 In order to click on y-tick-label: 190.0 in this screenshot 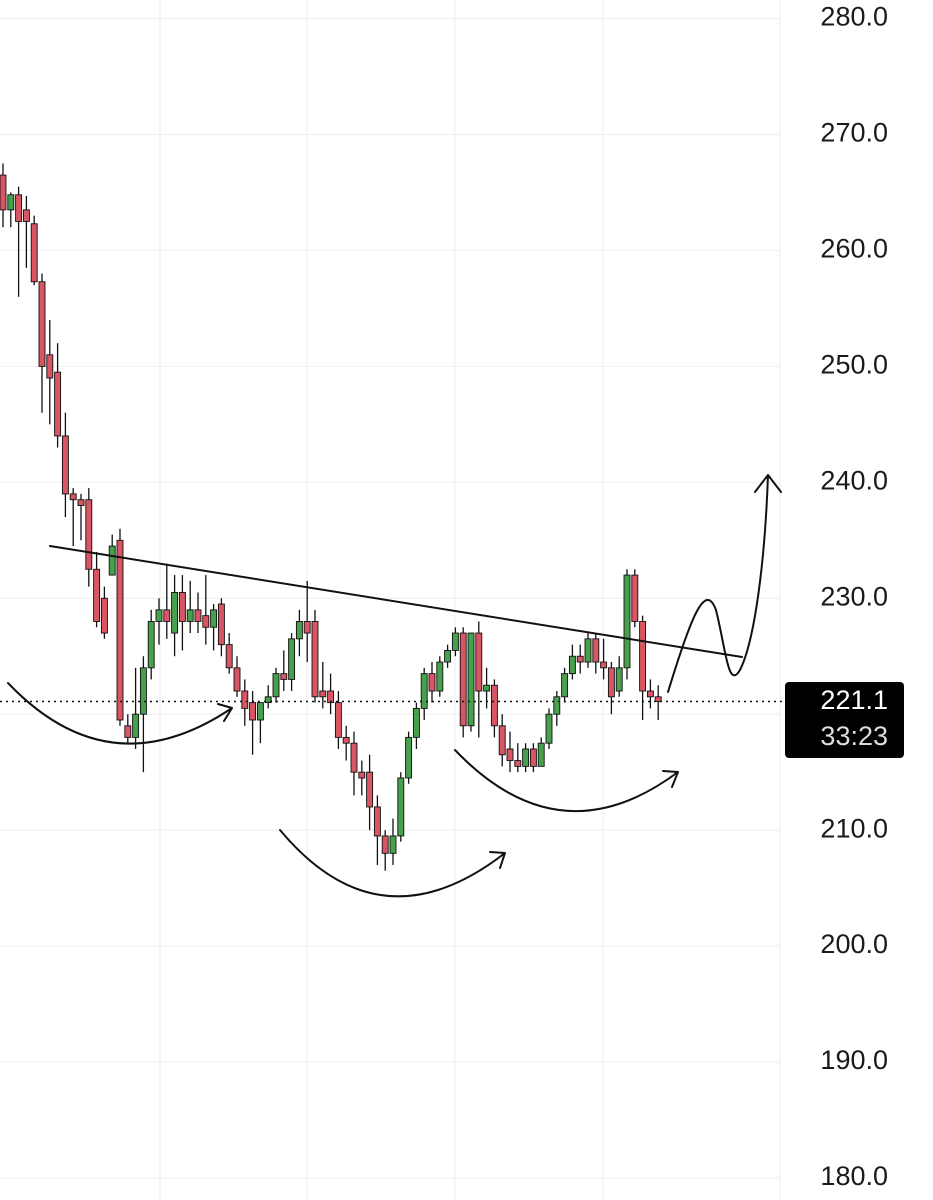, I will do `click(854, 1060)`.